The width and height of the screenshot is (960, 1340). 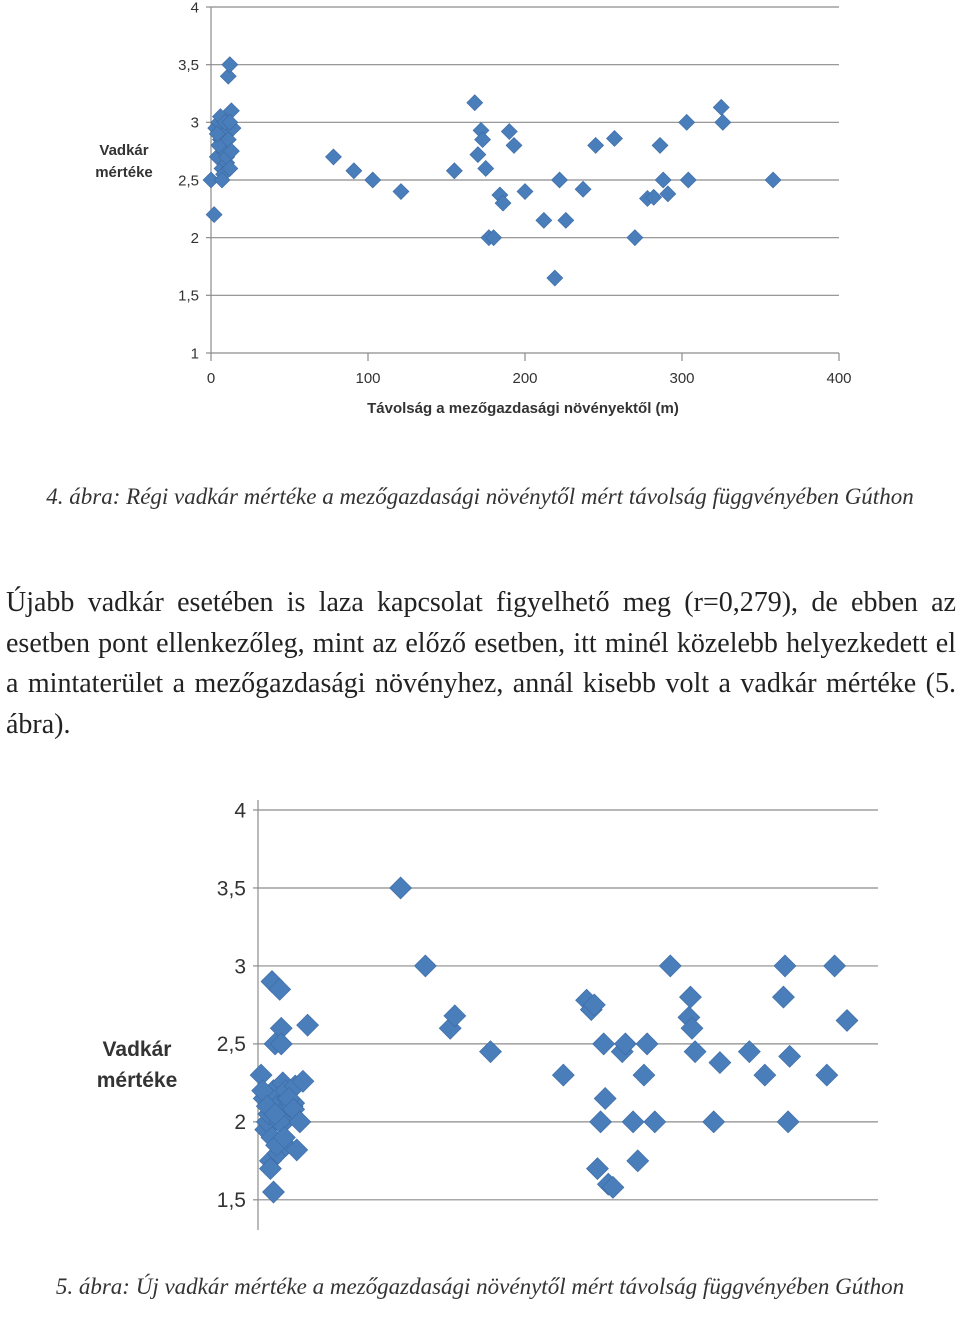 I want to click on x-tick-label: 200, so click(x=524, y=378).